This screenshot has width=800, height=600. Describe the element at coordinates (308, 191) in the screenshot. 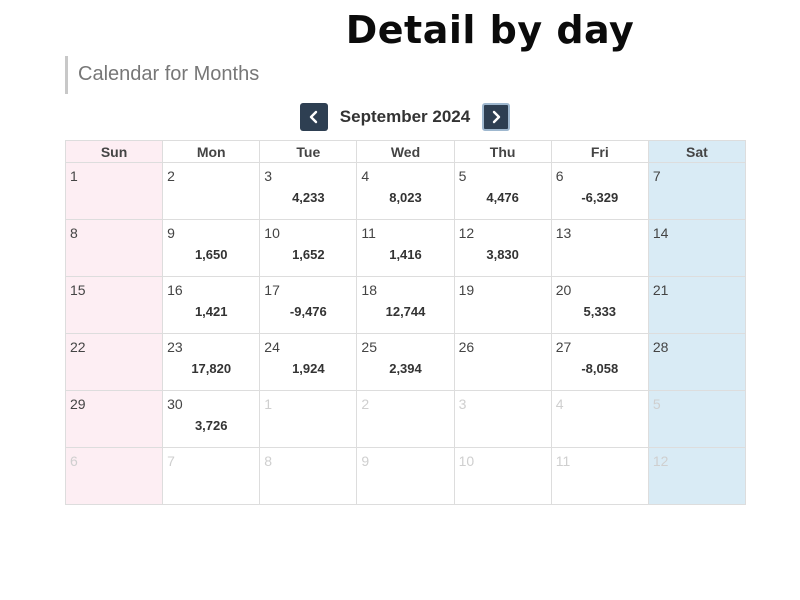

I see `calendar-day-cell: 3 4,233` at that location.